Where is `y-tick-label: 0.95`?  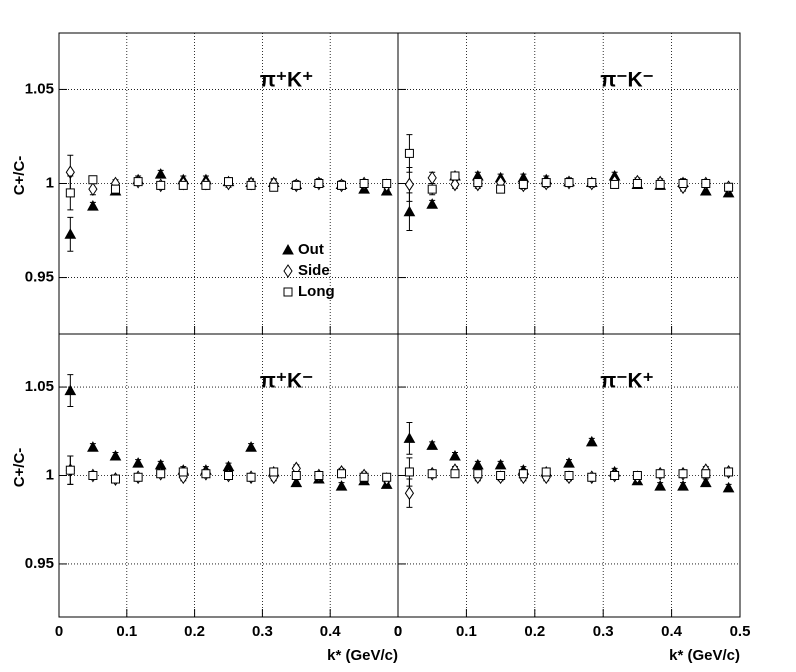
y-tick-label: 0.95 is located at coordinates (39, 563).